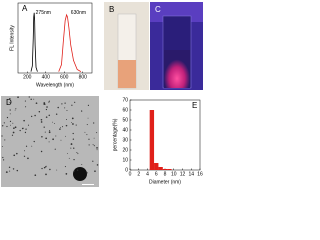  I want to click on x-tick-label: 8, so click(165, 174).